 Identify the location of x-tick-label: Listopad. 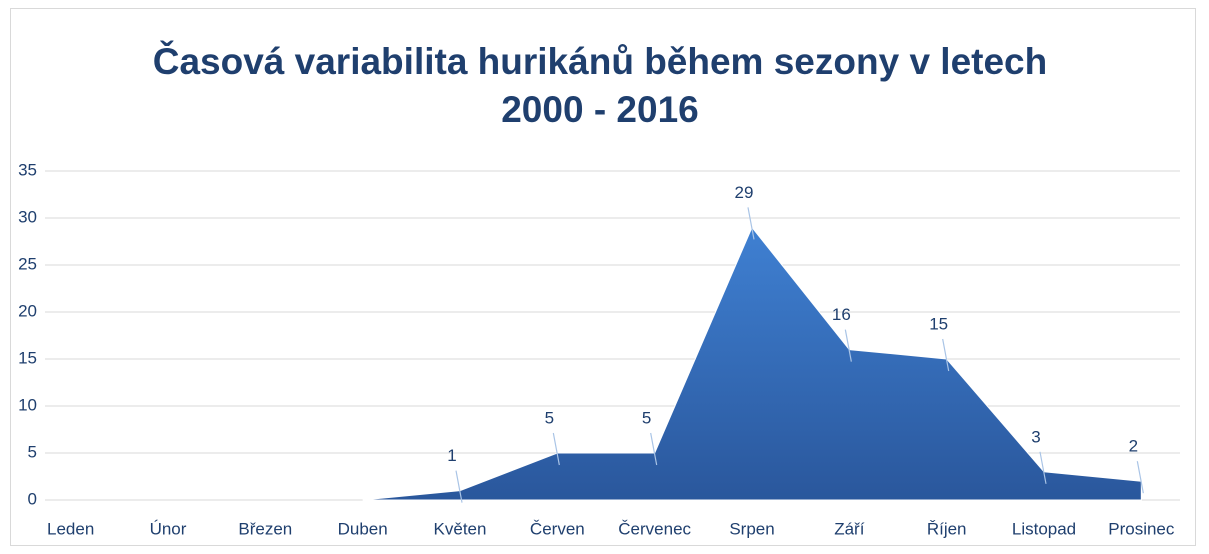
(1044, 528).